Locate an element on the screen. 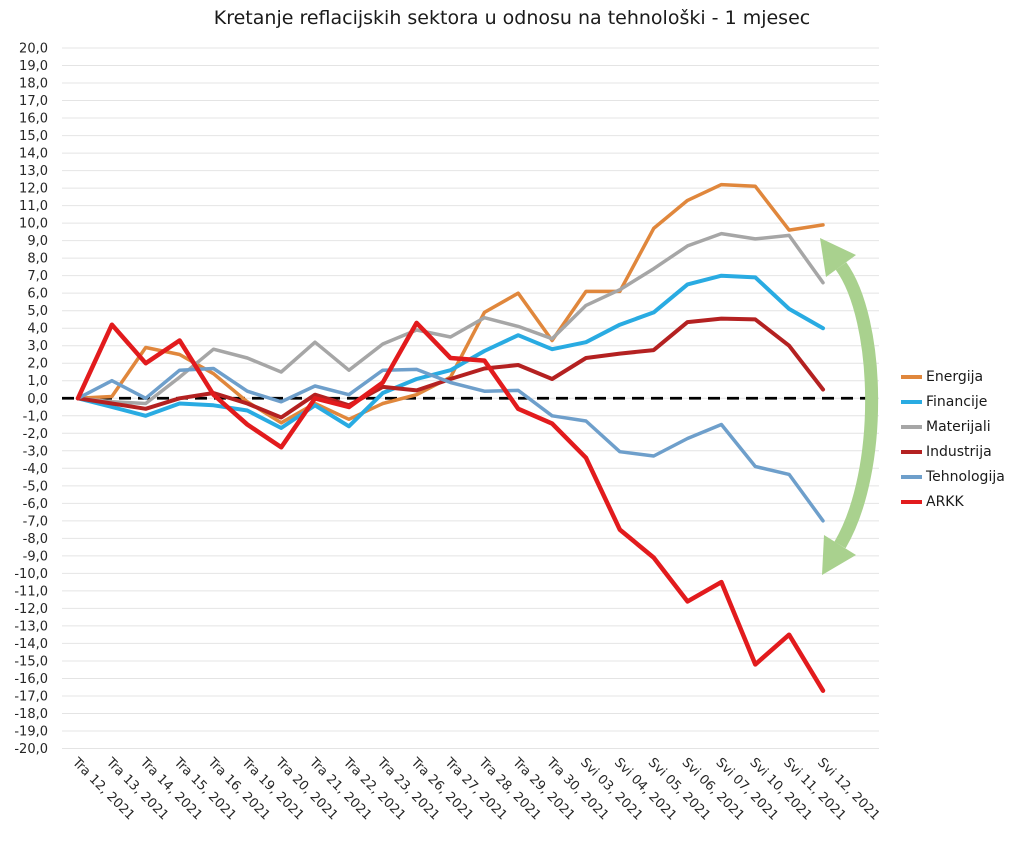 This screenshot has height=845, width=1024. y-tick-label: 6,0 is located at coordinates (37, 294).